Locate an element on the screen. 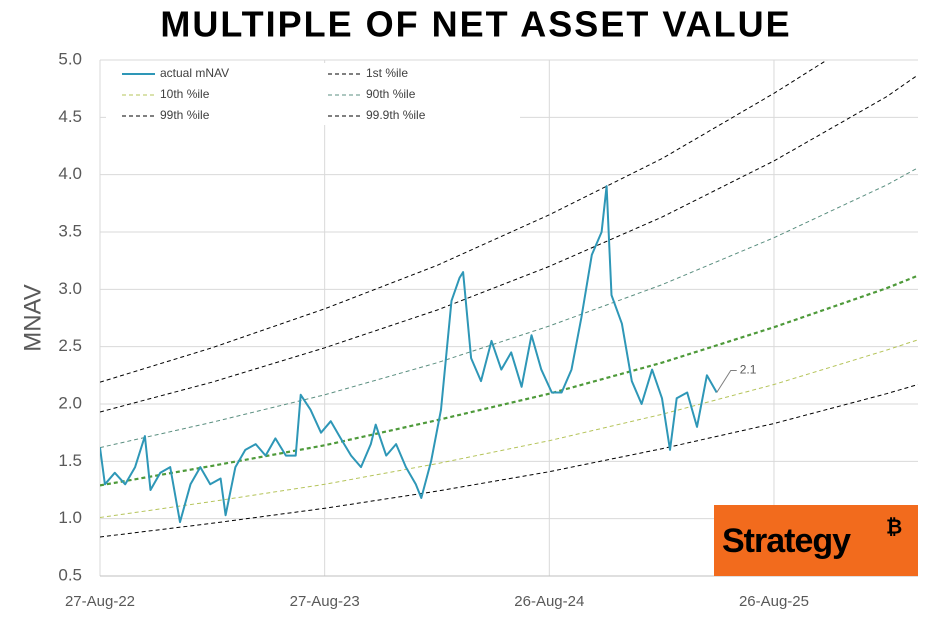  x-tick-label: 26-Aug-24 is located at coordinates (549, 601).